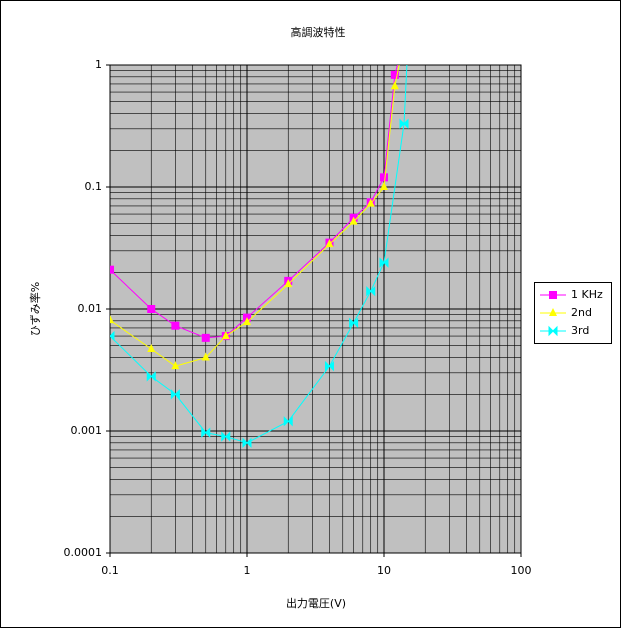 This screenshot has width=621, height=632. What do you see at coordinates (94, 186) in the screenshot?
I see `y-tick-label: 0.1` at bounding box center [94, 186].